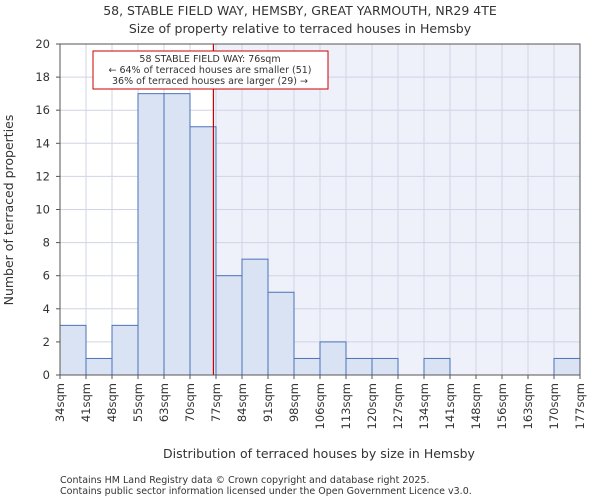 Image resolution: width=600 pixels, height=500 pixels. What do you see at coordinates (46, 243) in the screenshot?
I see `y-tick-label: 8` at bounding box center [46, 243].